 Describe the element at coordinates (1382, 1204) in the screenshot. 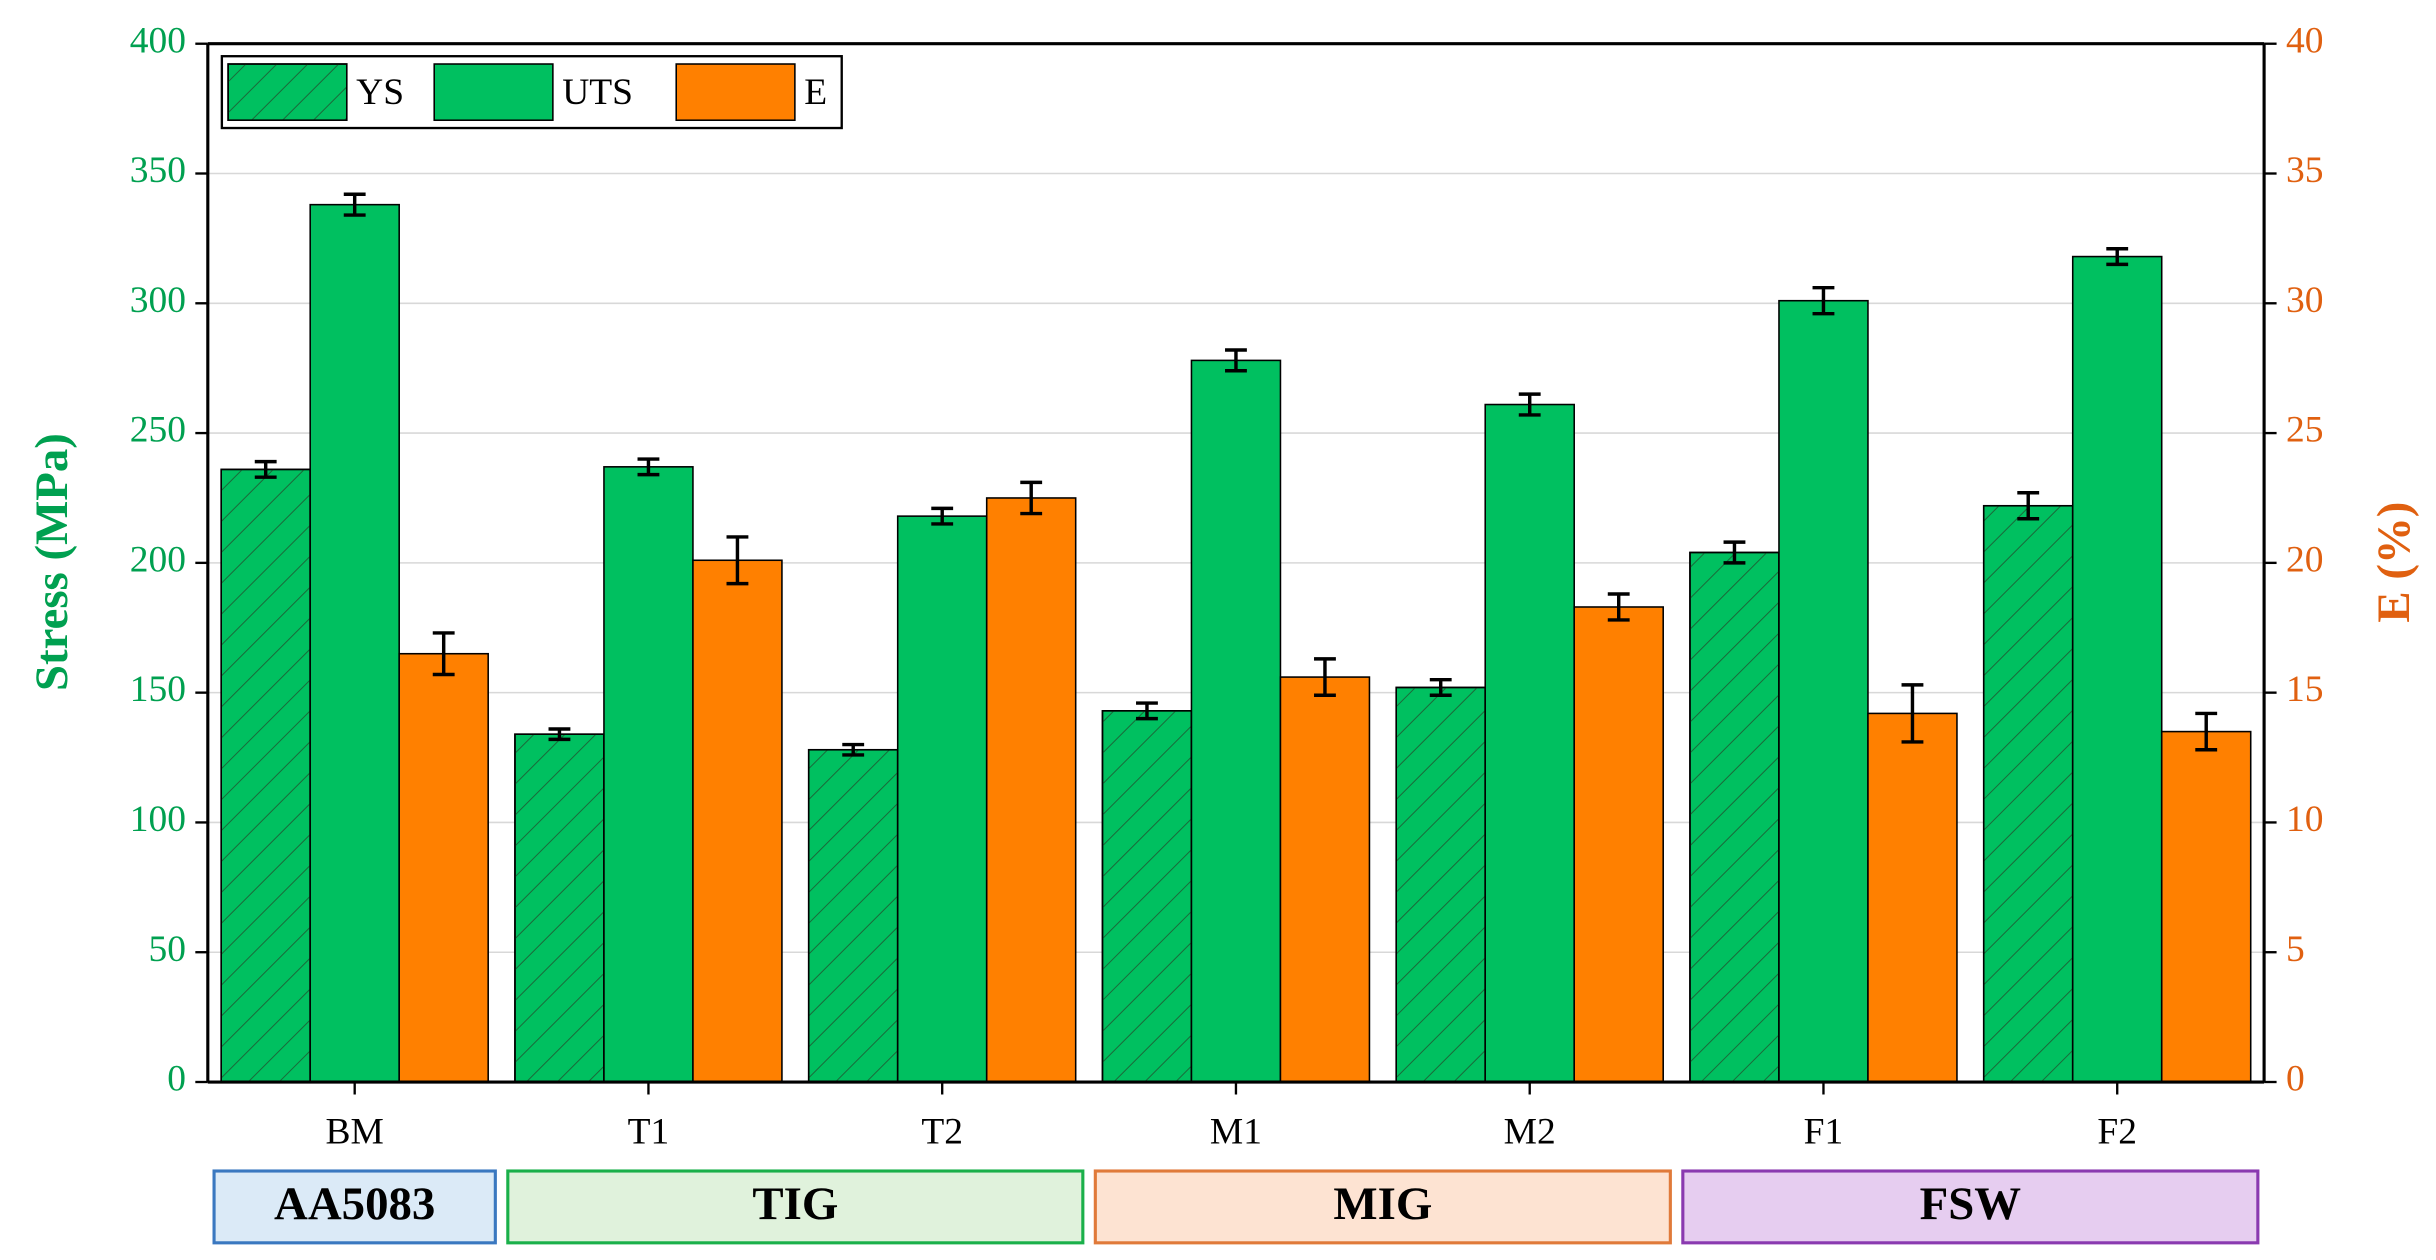

I see `group-label: MIG` at that location.